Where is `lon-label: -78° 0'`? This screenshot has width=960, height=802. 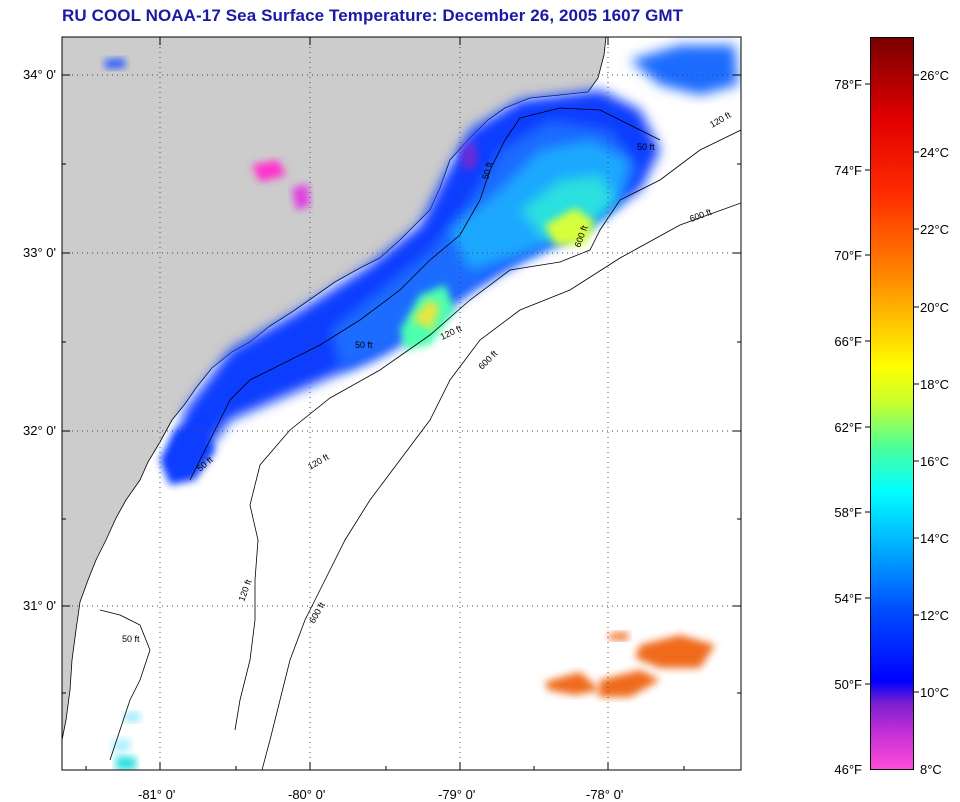 lon-label: -78° 0' is located at coordinates (605, 794).